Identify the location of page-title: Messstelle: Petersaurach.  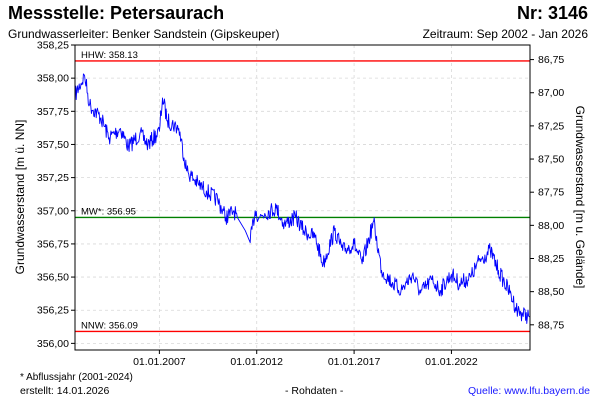
(116, 13).